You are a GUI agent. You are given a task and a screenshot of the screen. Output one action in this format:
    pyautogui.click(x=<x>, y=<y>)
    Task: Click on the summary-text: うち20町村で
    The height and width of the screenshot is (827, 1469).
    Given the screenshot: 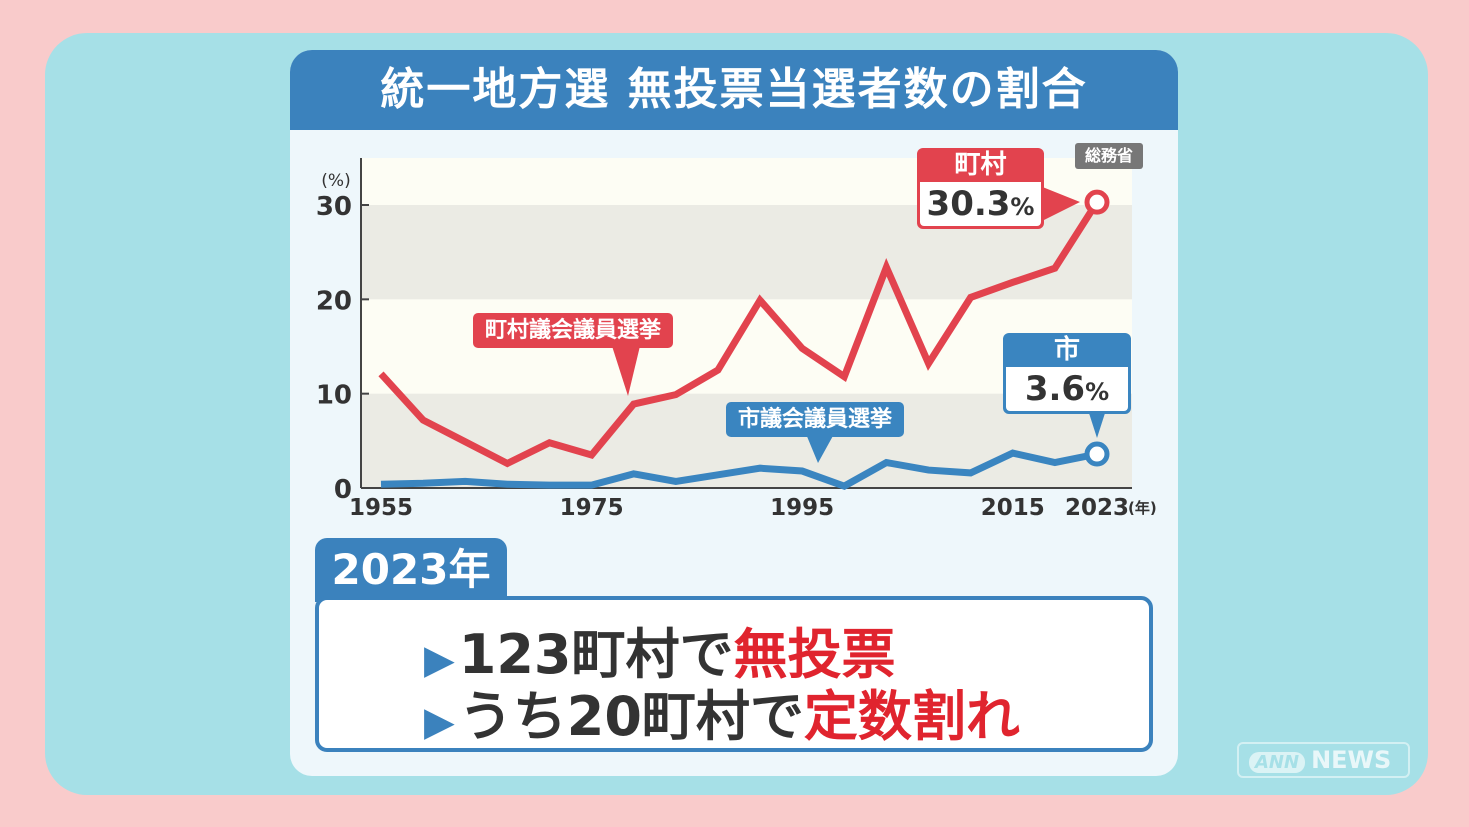 What is the action you would take?
    pyautogui.click(x=631, y=716)
    